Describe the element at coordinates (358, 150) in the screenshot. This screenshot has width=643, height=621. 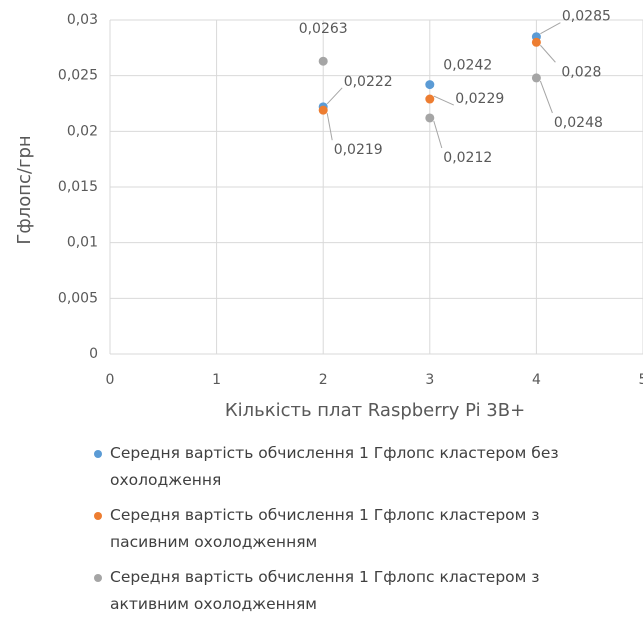
I see `data-label: 0,0219` at that location.